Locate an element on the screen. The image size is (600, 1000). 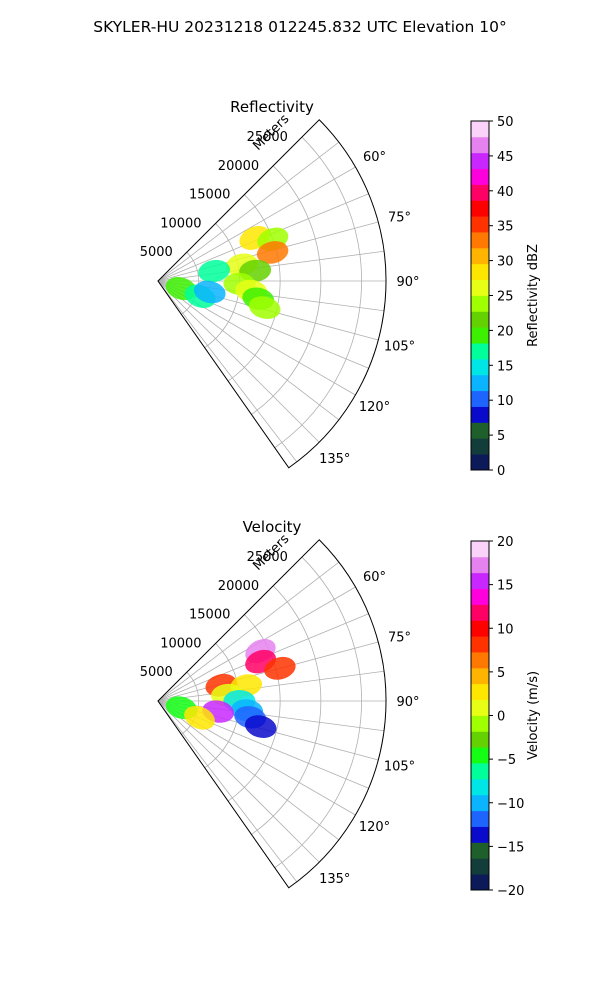
colorbar-tick-label: 5 is located at coordinates (501, 436).